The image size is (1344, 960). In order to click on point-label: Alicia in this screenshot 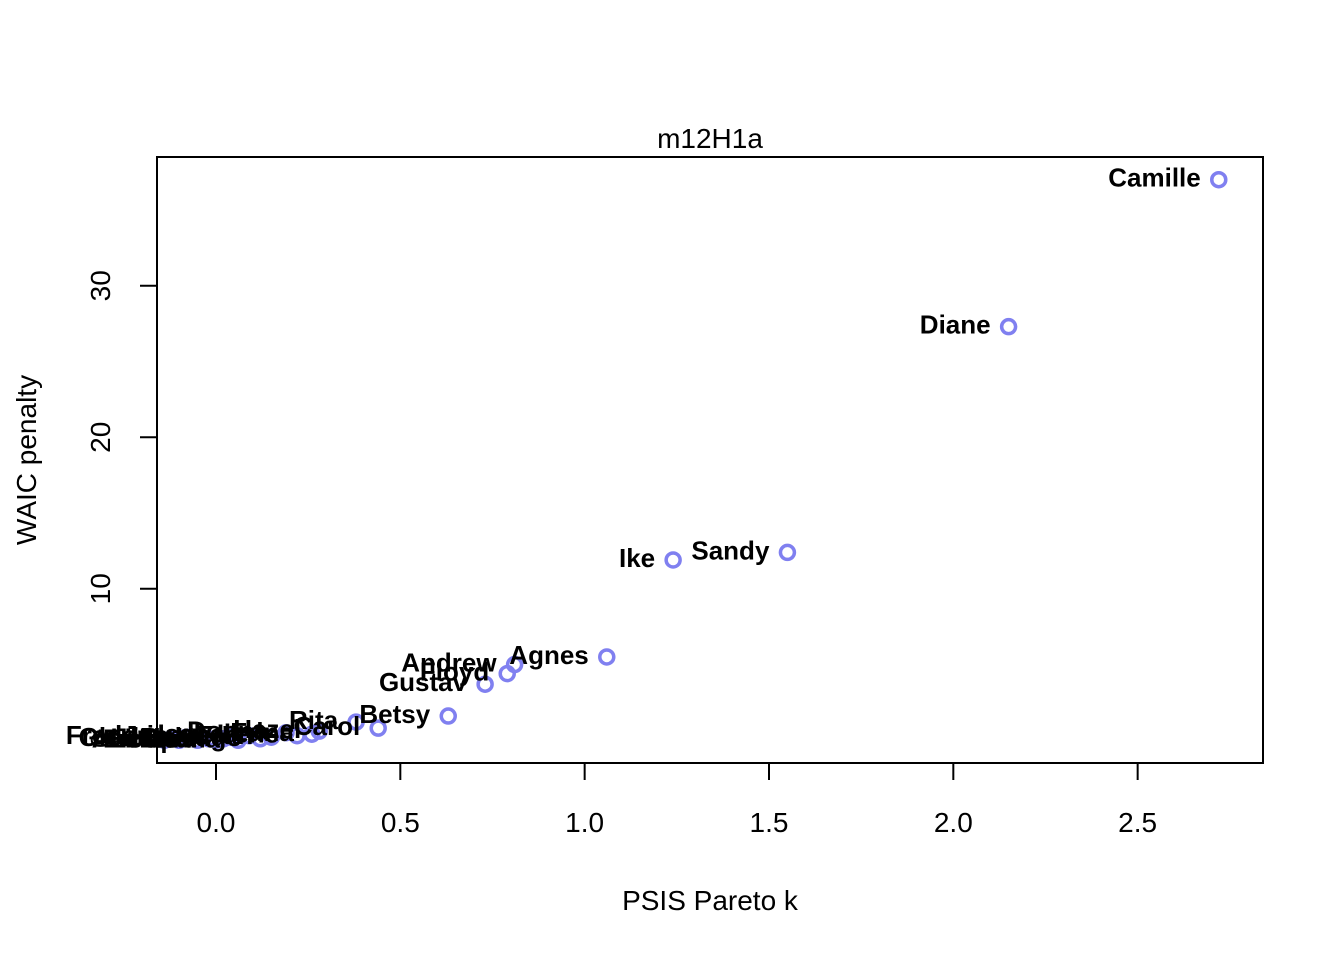, I will do `click(127, 738)`.